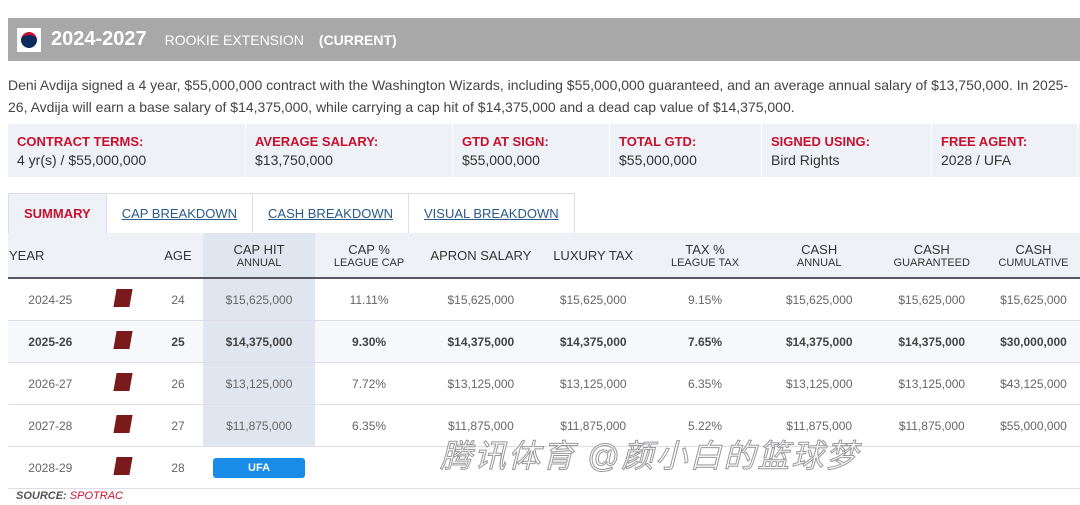 The height and width of the screenshot is (505, 1080). Describe the element at coordinates (29, 39) in the screenshot. I see `wizards-logo-icon` at that location.